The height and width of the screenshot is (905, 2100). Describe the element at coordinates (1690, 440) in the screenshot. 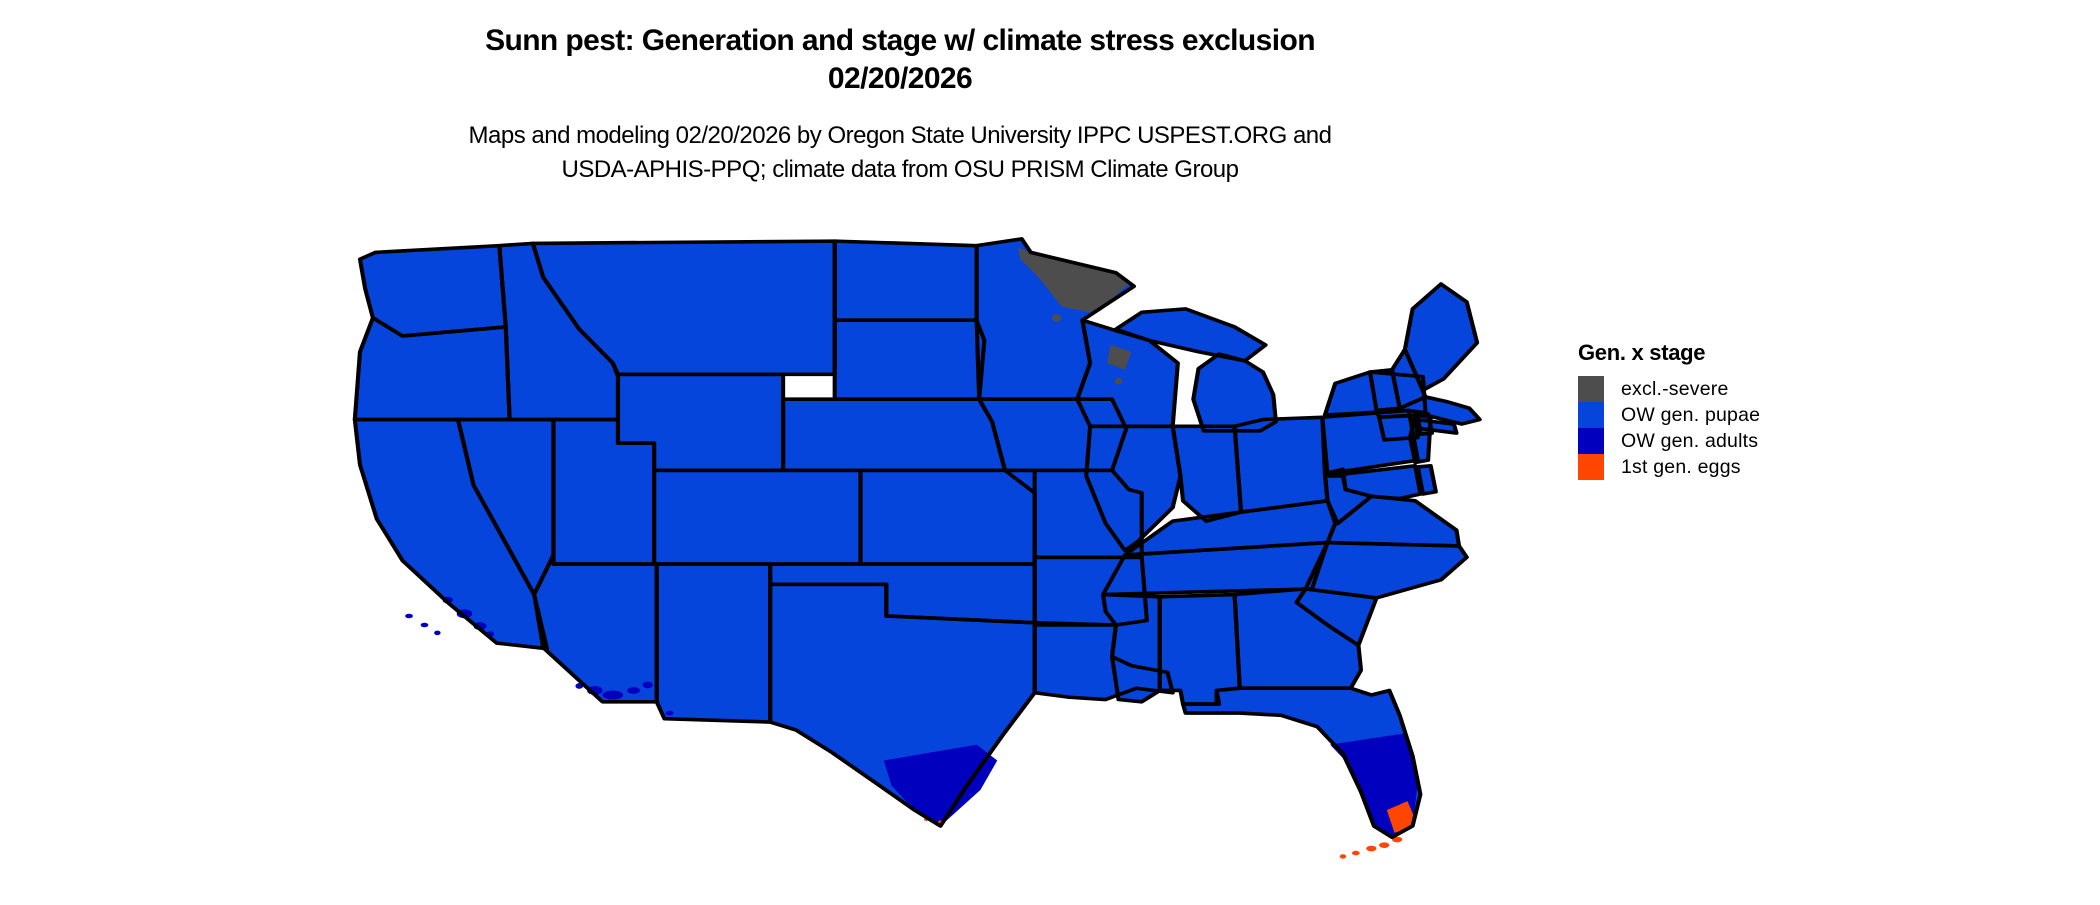

I see `legend-label: OW gen. adults` at that location.